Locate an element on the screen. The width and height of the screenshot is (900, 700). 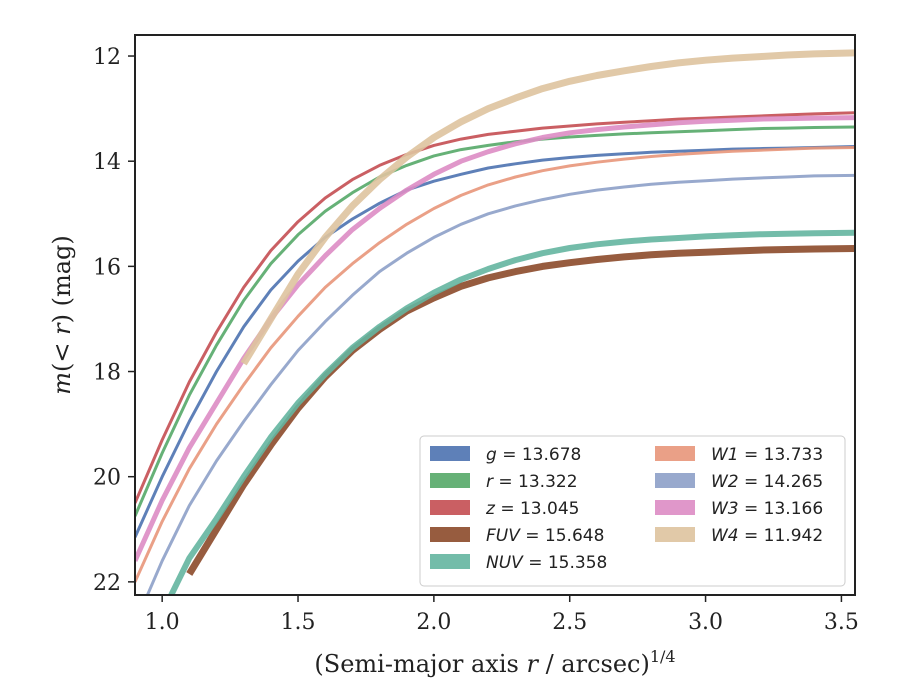
y-tick-label: 16 is located at coordinates (107, 267).